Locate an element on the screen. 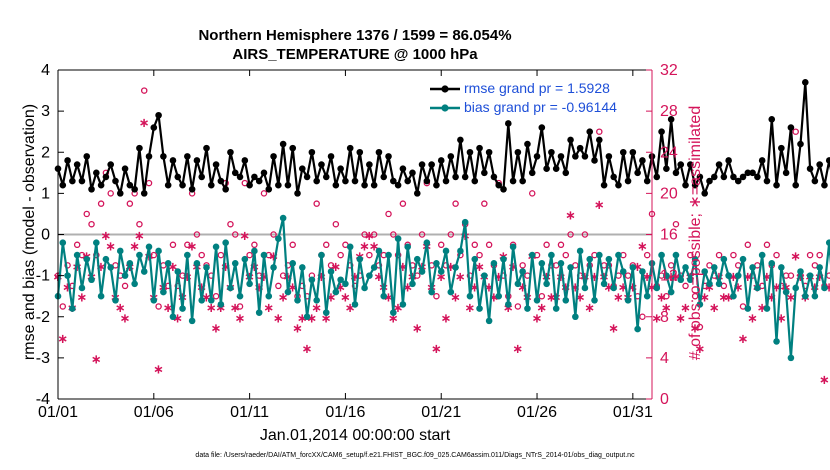 The height and width of the screenshot is (470, 830). y2-tick-label: 4 is located at coordinates (664, 358).